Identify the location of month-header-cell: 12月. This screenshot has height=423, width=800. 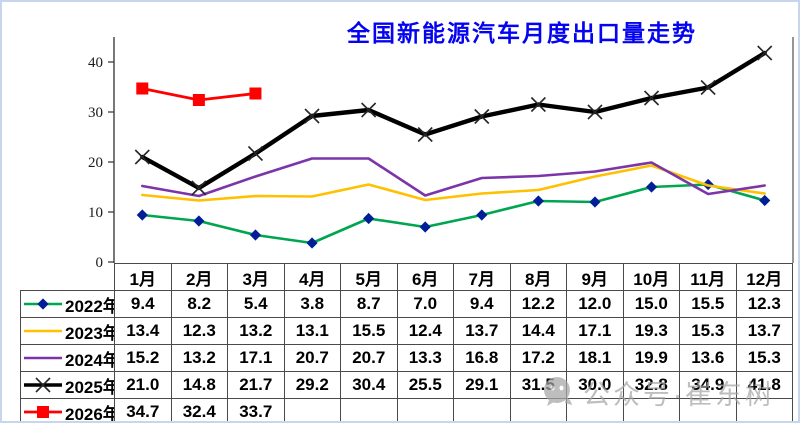
(764, 277).